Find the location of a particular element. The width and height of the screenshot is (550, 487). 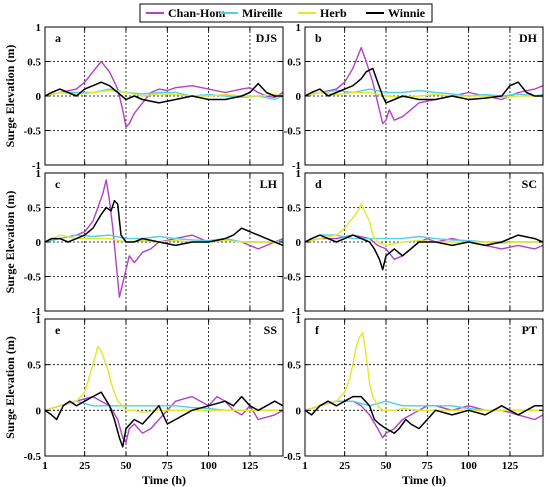

legend-label-mireille: Mireille is located at coordinates (262, 13).